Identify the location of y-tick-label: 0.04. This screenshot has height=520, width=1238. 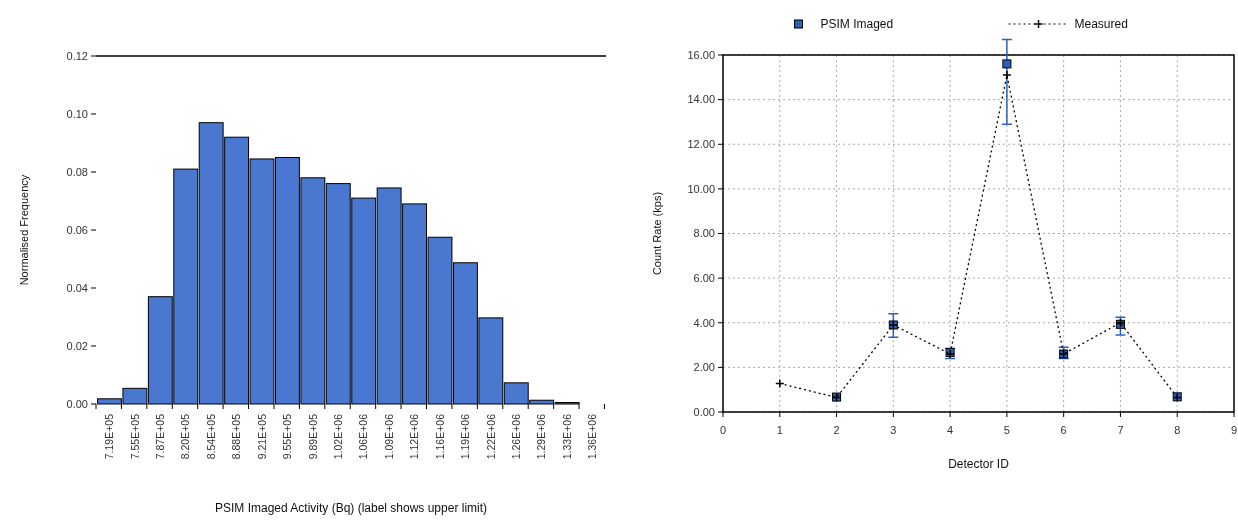
(77, 287).